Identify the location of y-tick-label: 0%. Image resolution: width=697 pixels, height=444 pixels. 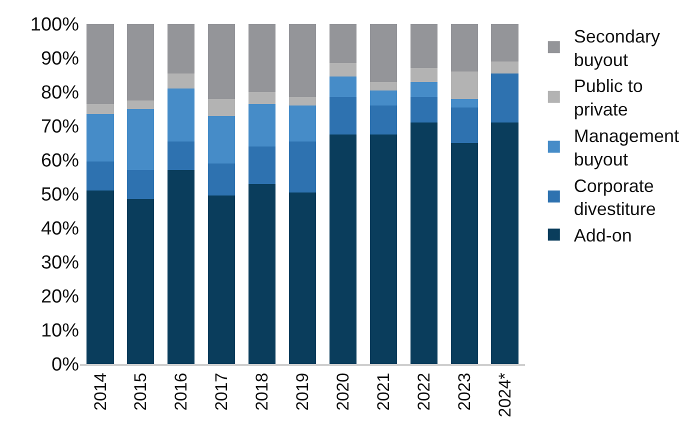
(66, 365).